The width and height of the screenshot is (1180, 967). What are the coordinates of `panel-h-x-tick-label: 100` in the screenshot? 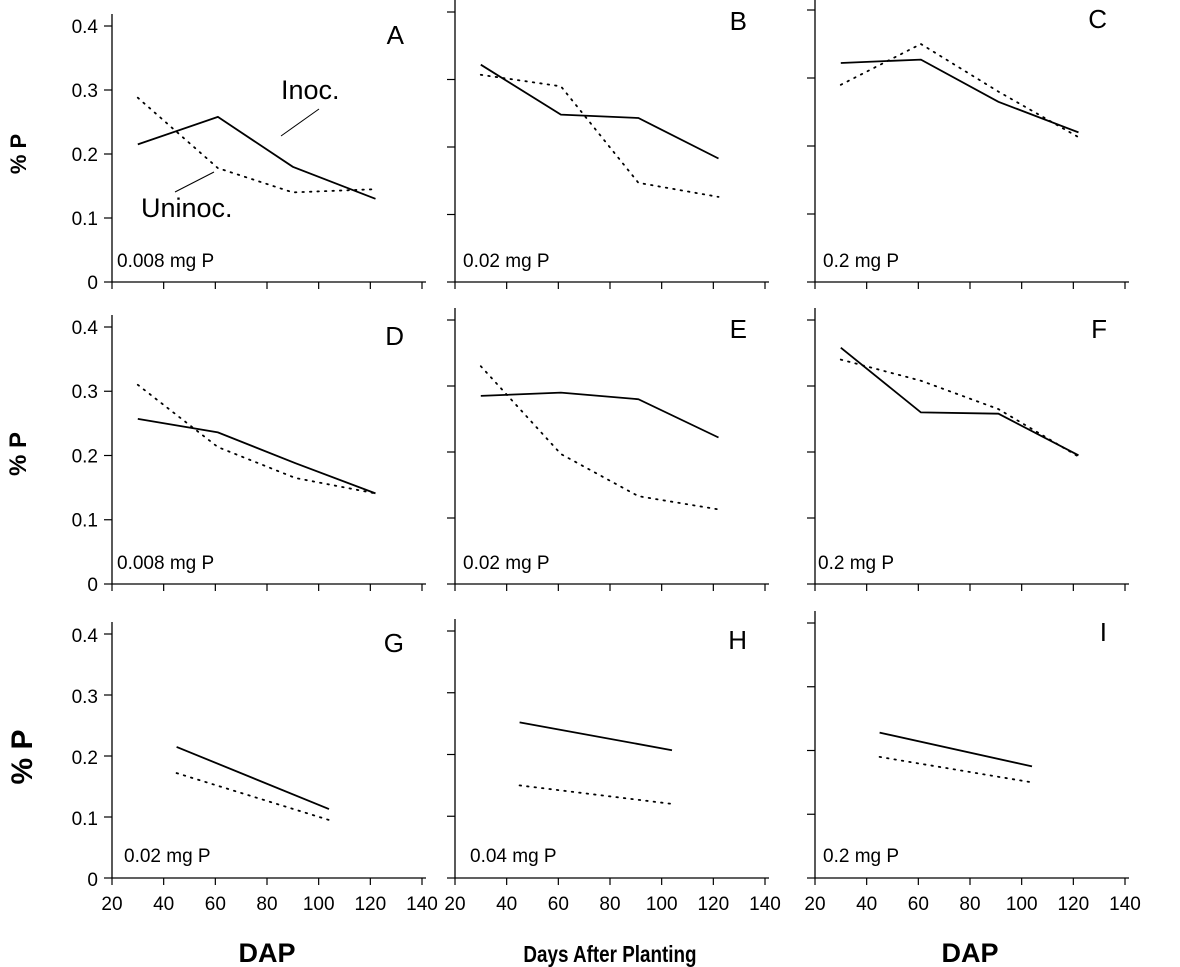 It's located at (662, 904).